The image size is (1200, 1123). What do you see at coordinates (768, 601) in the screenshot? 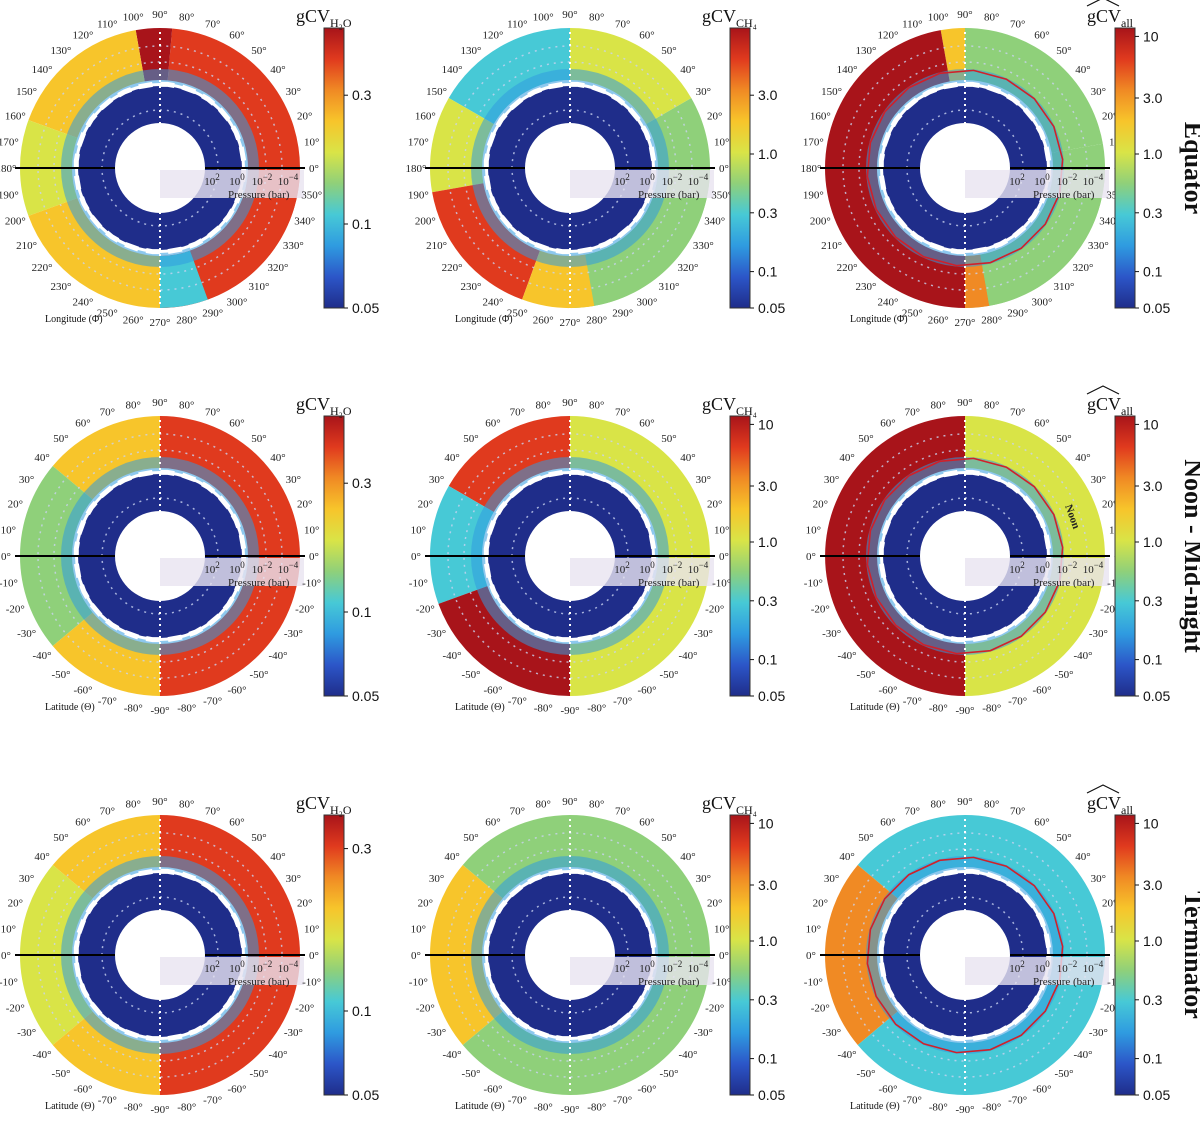
I see `colorbar-tick-label: 0.3` at bounding box center [768, 601].